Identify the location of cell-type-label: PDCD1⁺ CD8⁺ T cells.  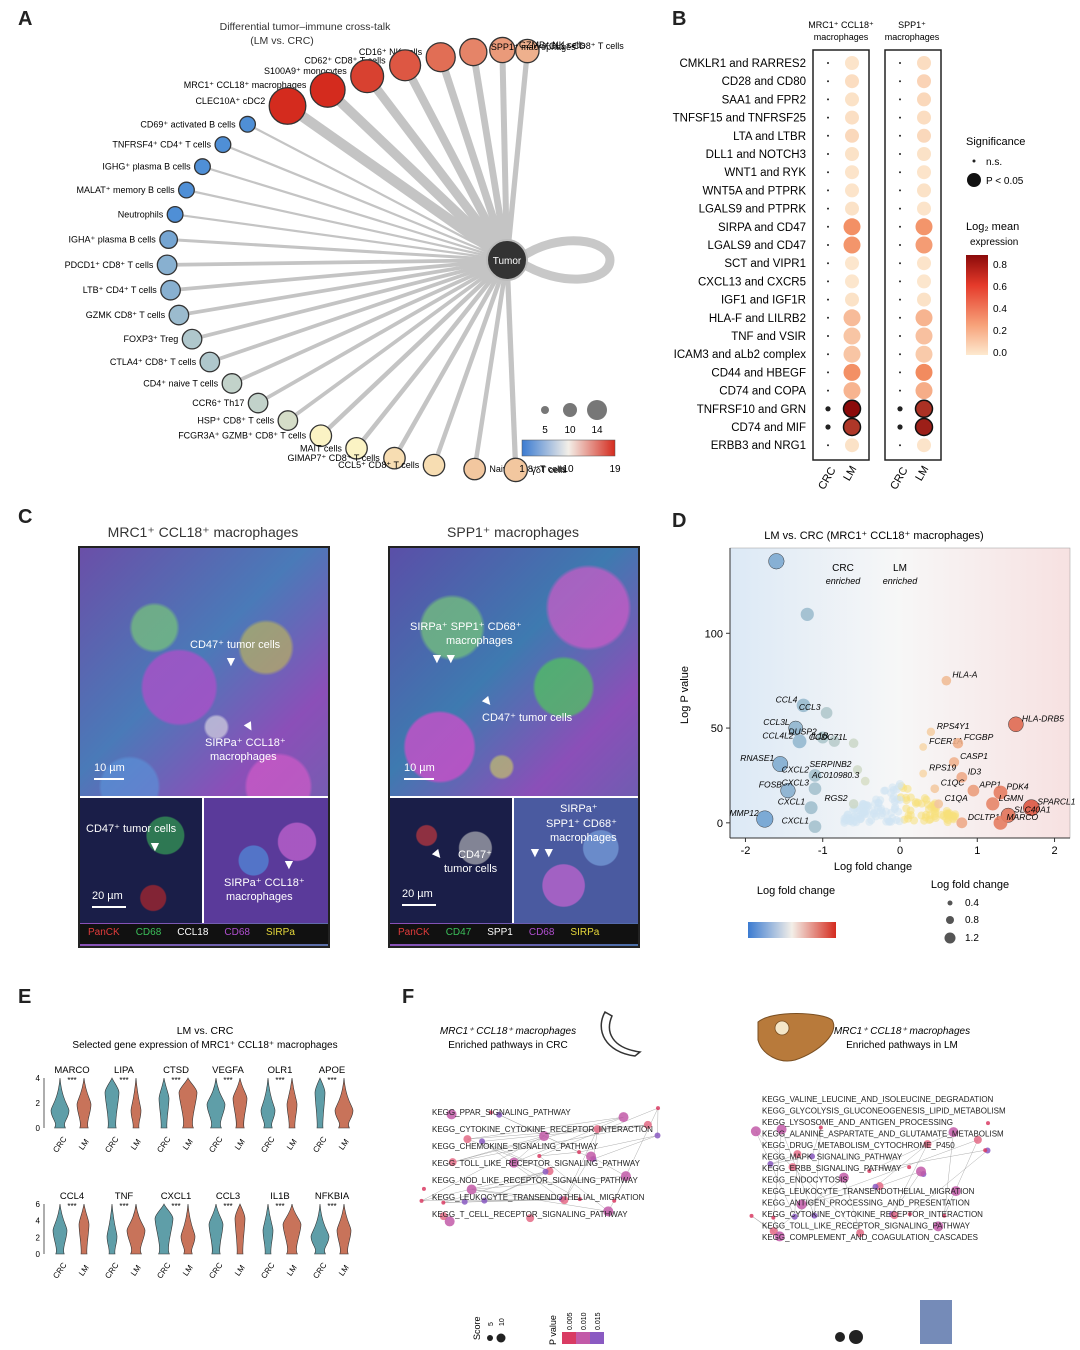
(109, 265).